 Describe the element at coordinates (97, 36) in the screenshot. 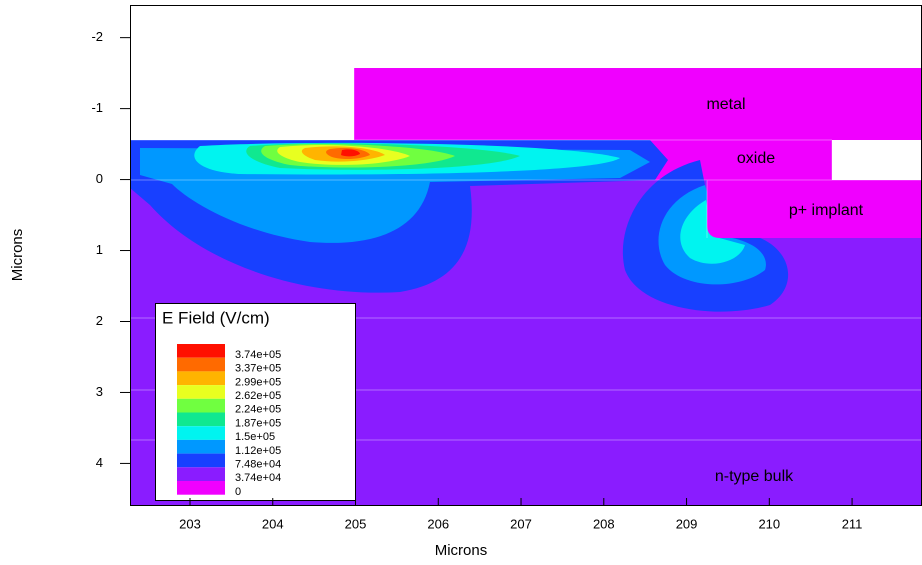

I see `y-tick-label: -2` at that location.